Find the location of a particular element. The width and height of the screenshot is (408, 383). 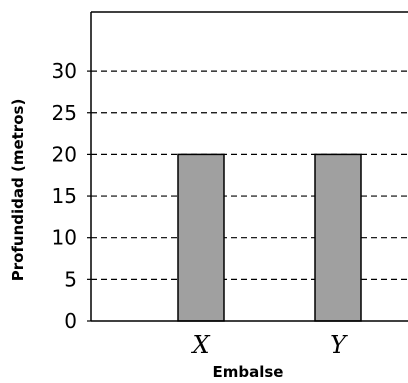

x-axis-title: Embalse is located at coordinates (248, 372).